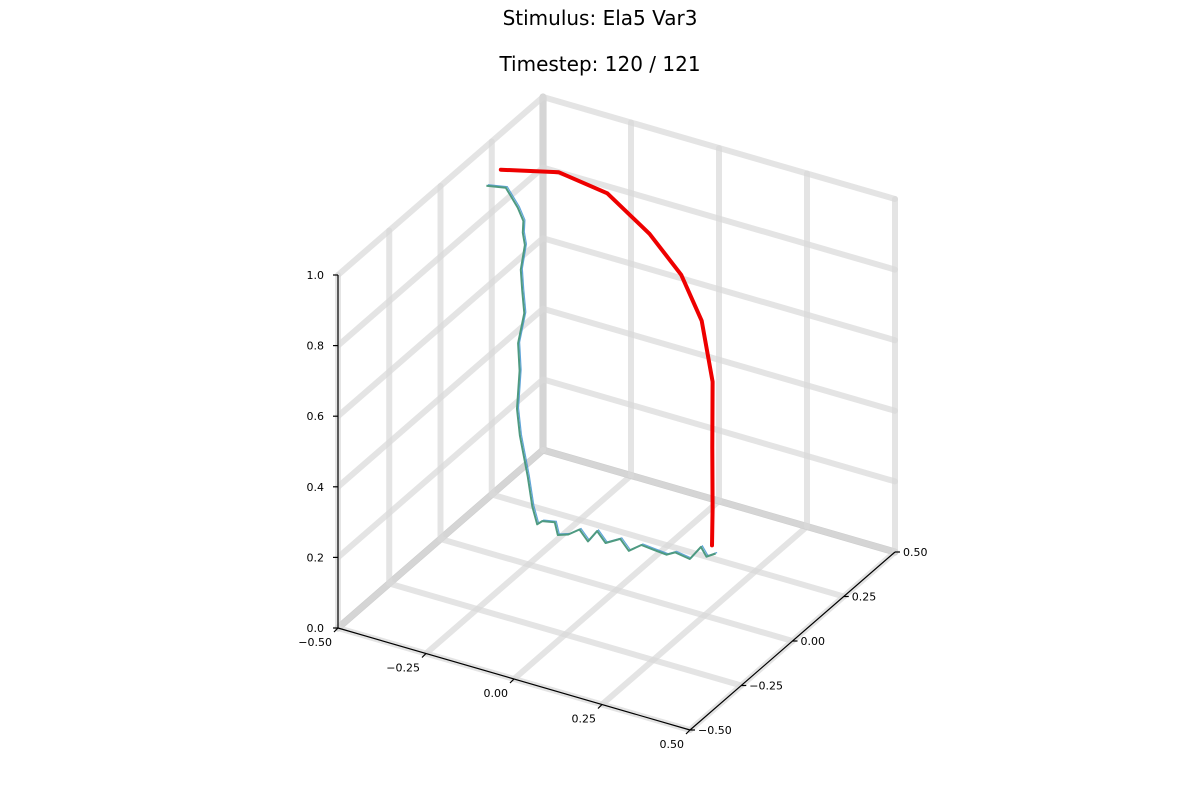  Describe the element at coordinates (715, 730) in the screenshot. I see `y-tick-label: −0.50` at that location.